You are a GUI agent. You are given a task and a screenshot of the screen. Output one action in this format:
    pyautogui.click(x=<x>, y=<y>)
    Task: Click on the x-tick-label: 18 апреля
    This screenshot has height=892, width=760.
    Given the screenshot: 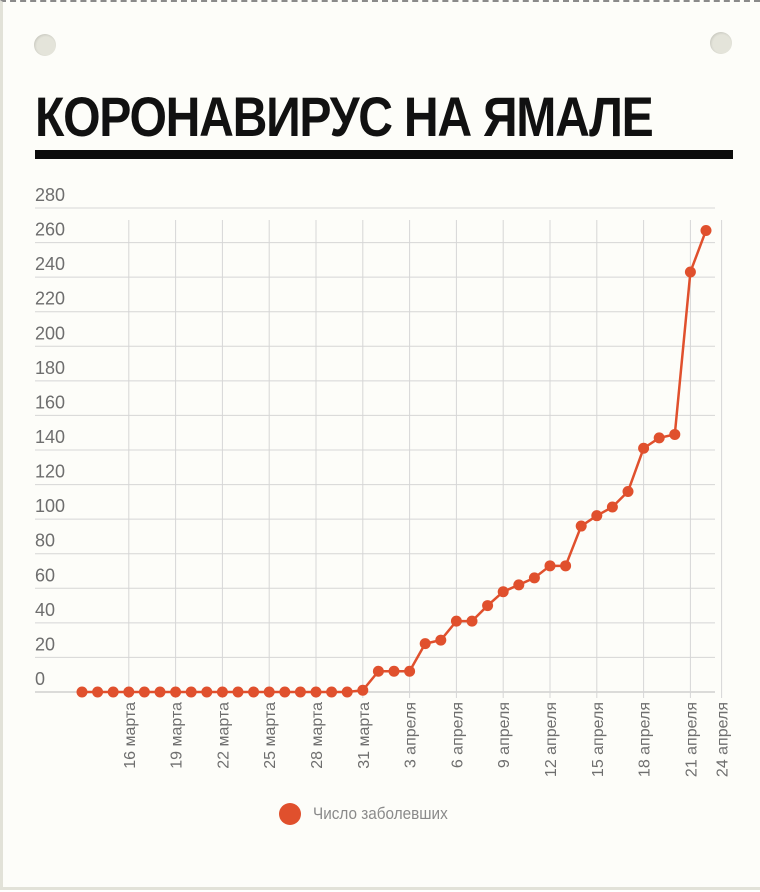 What is the action you would take?
    pyautogui.click(x=645, y=739)
    